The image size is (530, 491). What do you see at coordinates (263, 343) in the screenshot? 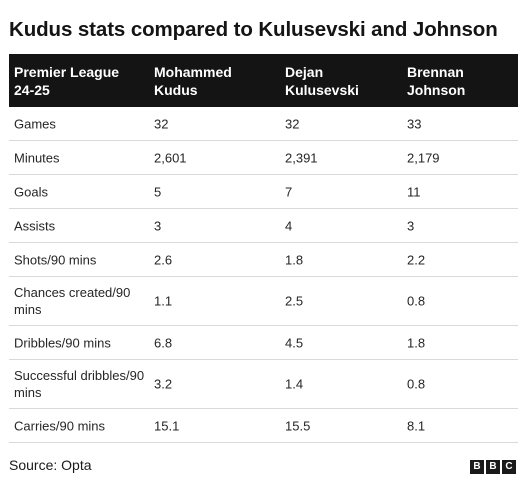
I see `table-row: Dribbles/90 mins 6.8 4.5 1.8` at bounding box center [263, 343].